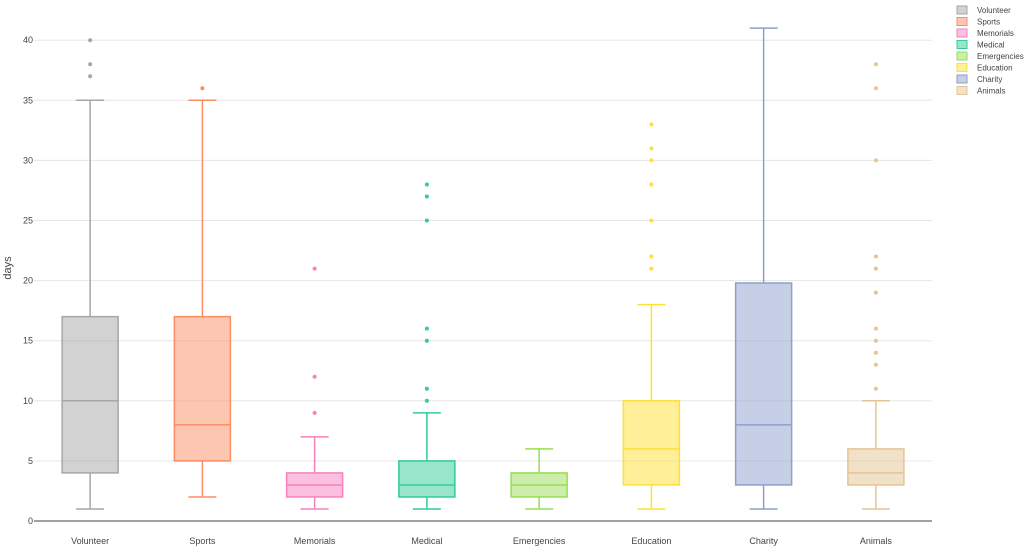  I want to click on legend-item-volunteer: Volunteer, so click(983, 10).